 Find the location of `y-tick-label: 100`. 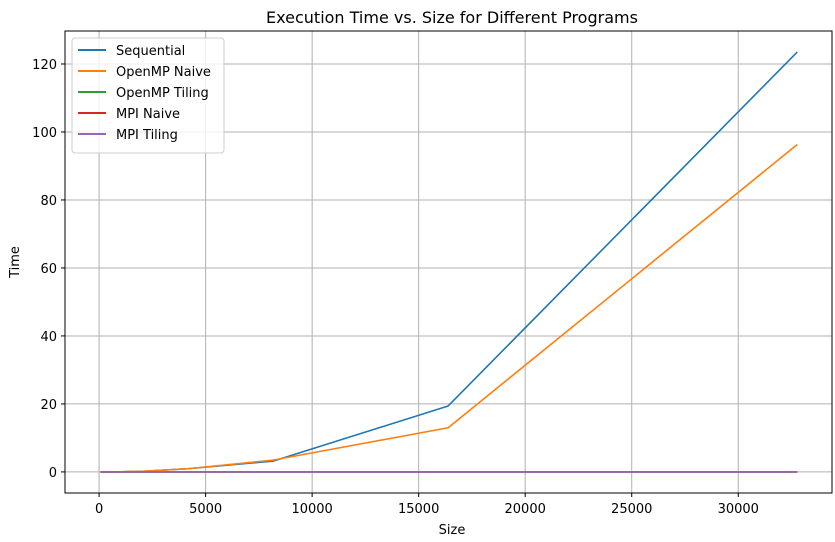

y-tick-label: 100 is located at coordinates (44, 133).